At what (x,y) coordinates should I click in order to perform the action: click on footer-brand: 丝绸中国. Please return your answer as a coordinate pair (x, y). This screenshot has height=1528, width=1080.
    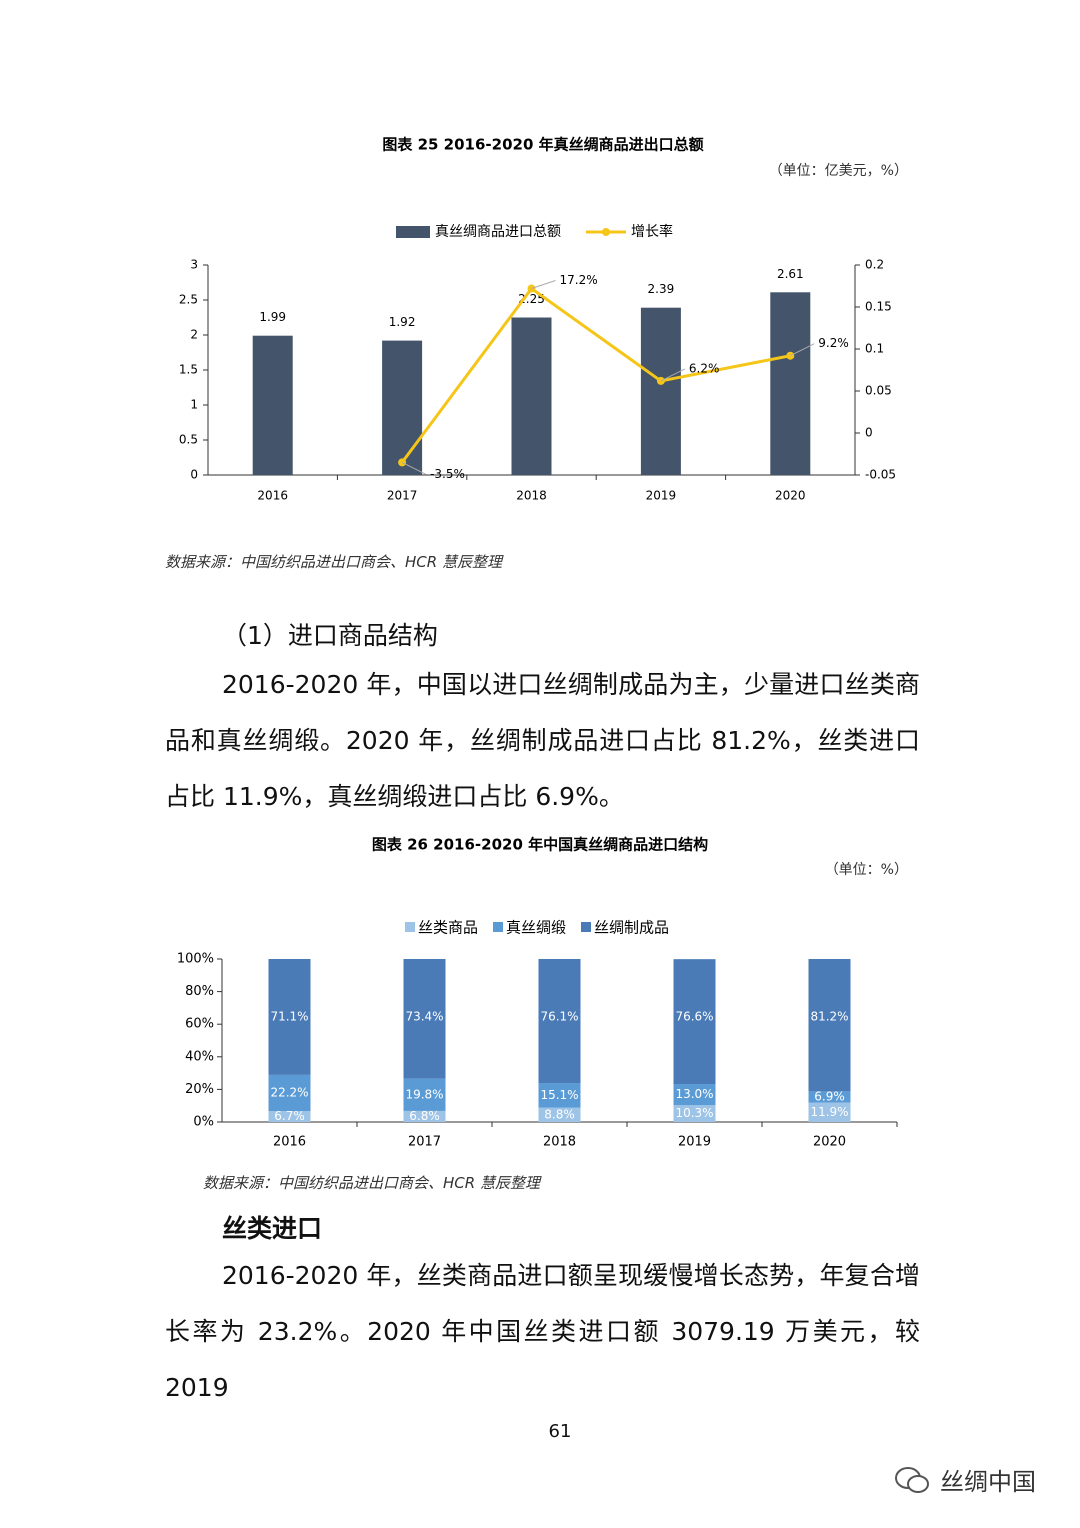
    Looking at the image, I should click on (988, 1482).